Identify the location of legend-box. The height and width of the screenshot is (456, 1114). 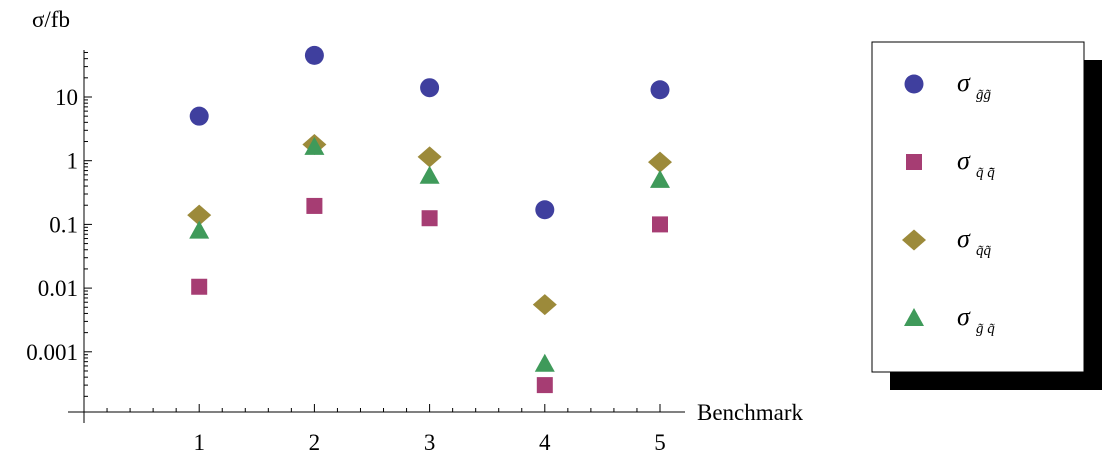
(978, 207).